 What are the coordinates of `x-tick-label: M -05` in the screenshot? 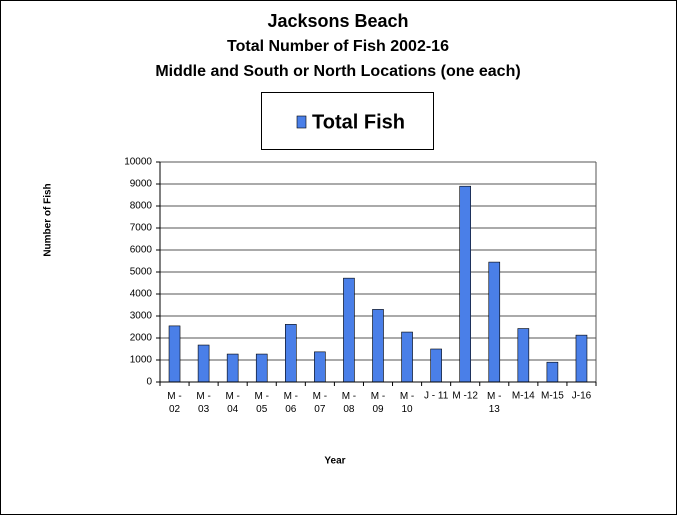 It's located at (262, 403).